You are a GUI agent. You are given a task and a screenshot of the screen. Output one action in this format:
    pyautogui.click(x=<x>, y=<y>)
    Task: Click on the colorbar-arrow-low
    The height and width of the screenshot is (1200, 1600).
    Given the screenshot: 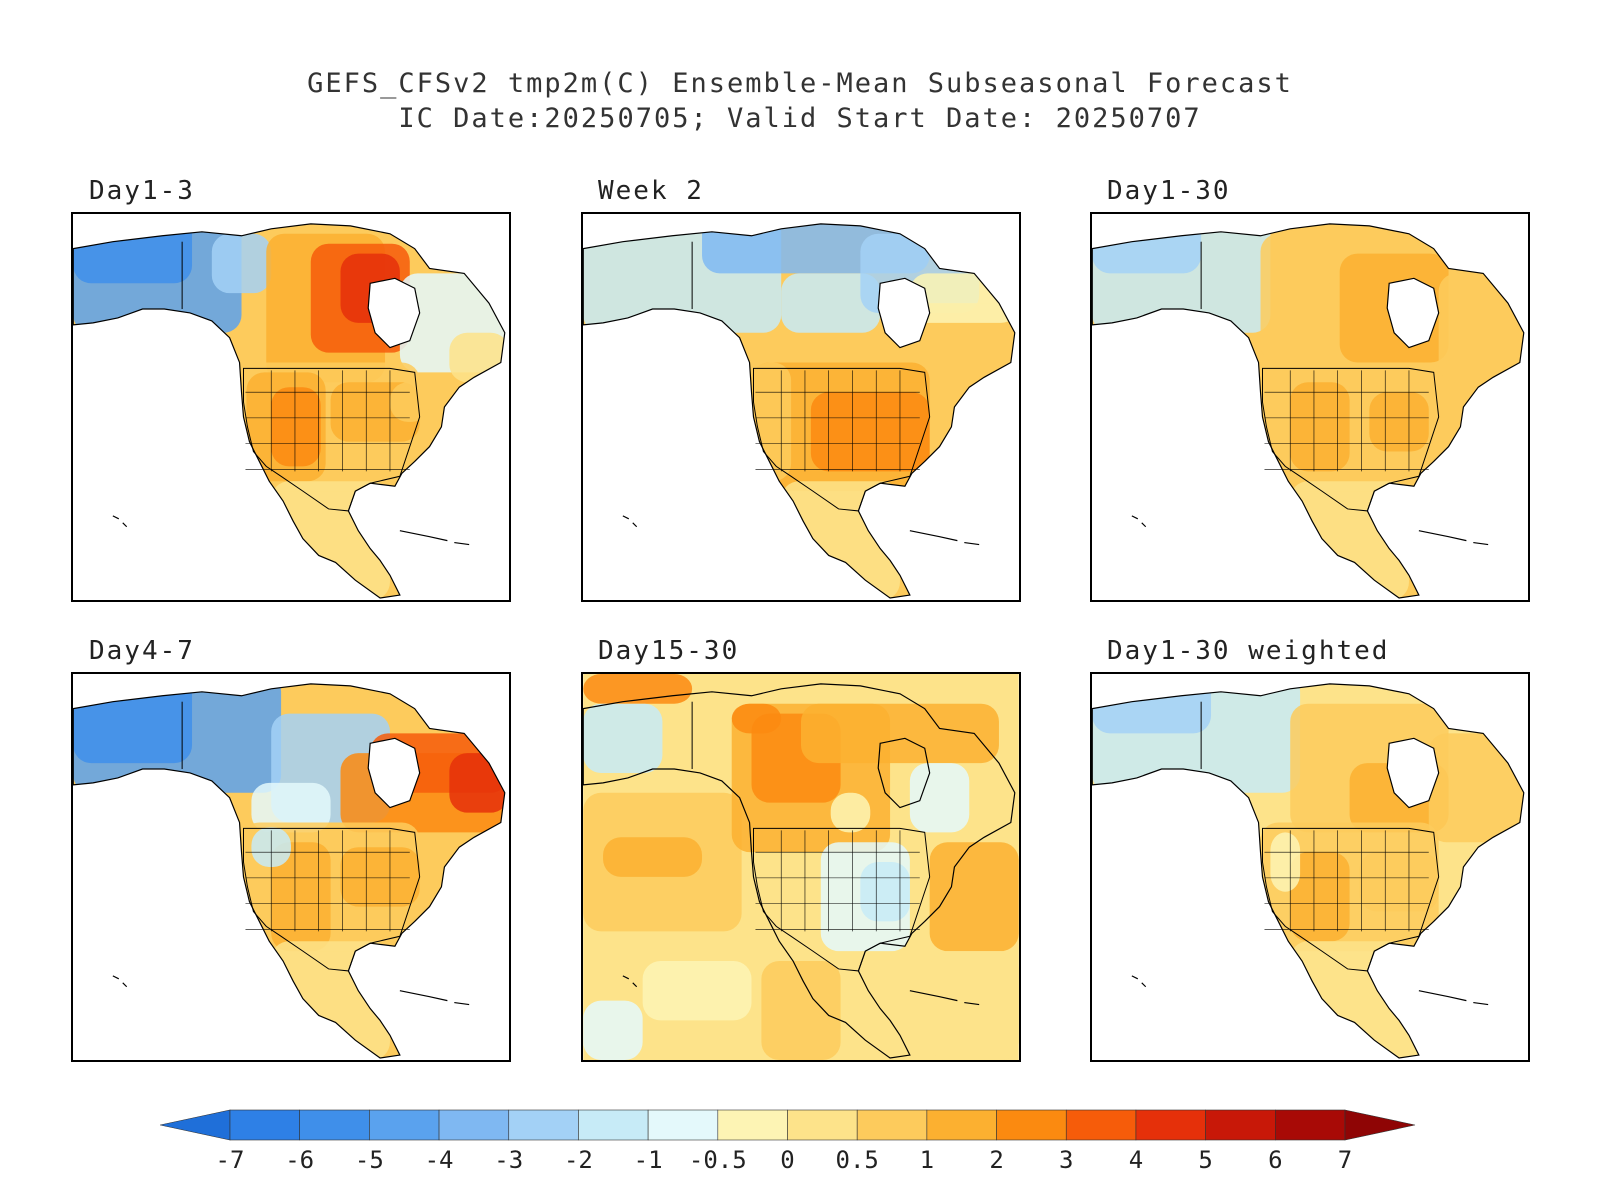 What is the action you would take?
    pyautogui.click(x=195, y=1125)
    